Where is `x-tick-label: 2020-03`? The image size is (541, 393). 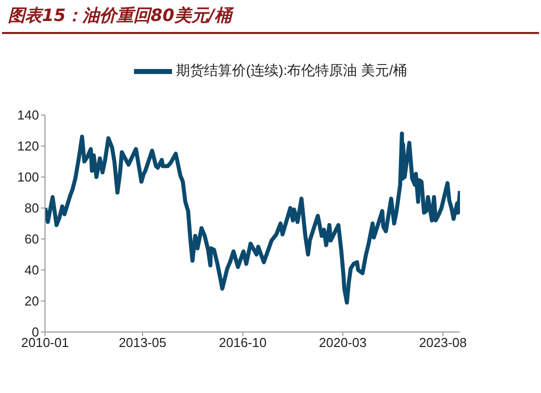
x-tick-label: 2020-03 is located at coordinates (342, 342).